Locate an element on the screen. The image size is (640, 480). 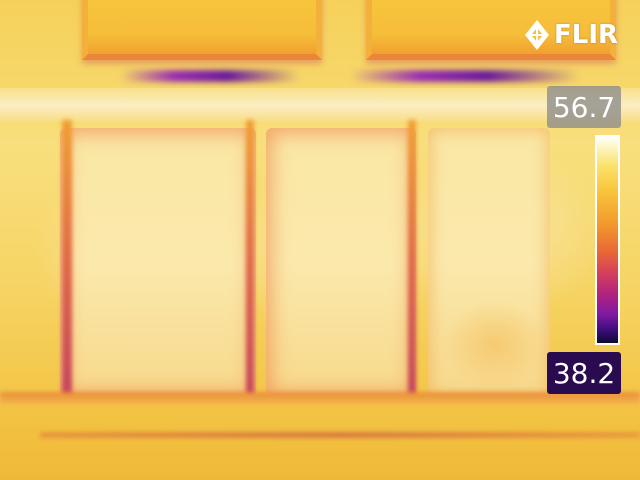
wall-panel-center is located at coordinates (341, 263).